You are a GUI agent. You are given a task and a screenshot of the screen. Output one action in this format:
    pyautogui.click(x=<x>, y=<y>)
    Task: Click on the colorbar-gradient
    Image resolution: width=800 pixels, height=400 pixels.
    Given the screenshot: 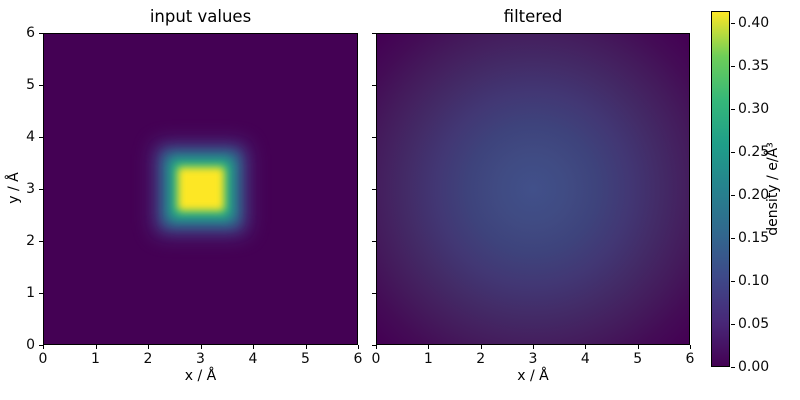 What is the action you would take?
    pyautogui.click(x=720, y=189)
    